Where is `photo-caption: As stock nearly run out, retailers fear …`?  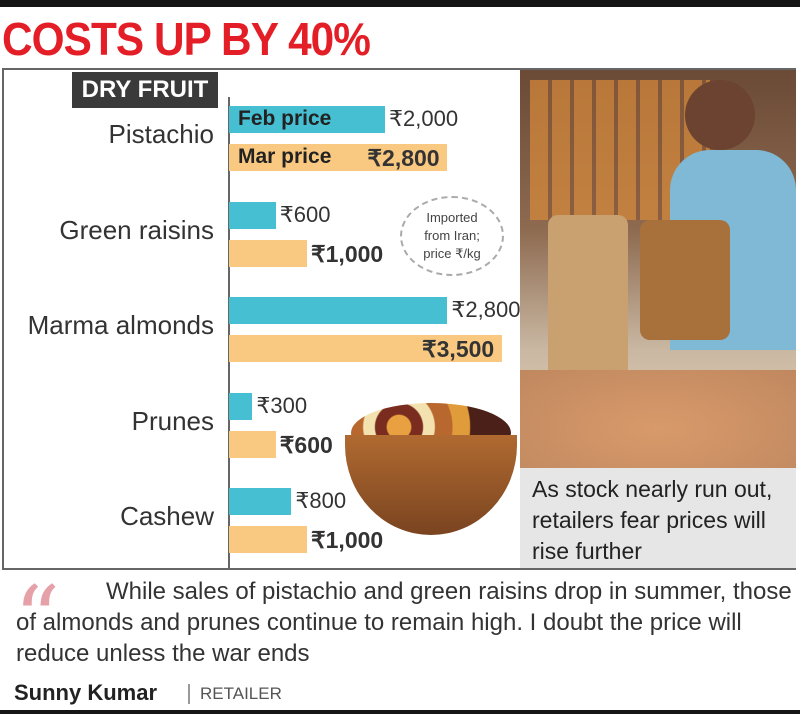
photo-caption: As stock nearly run out, retailers fear … is located at coordinates (658, 518).